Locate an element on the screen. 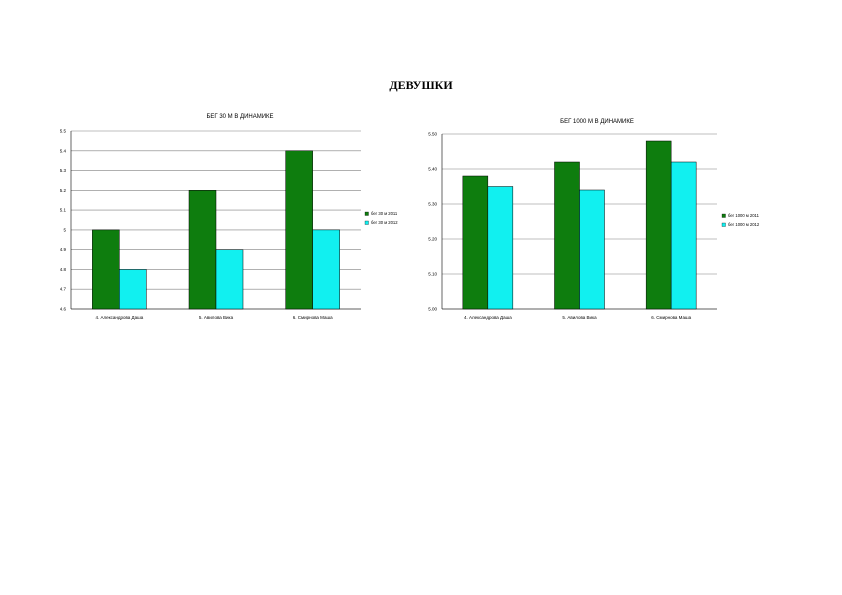 Image resolution: width=842 pixels, height=595 pixels. chart-title: БЕГ 30 М В ДИНАМИКЕ is located at coordinates (239, 117).